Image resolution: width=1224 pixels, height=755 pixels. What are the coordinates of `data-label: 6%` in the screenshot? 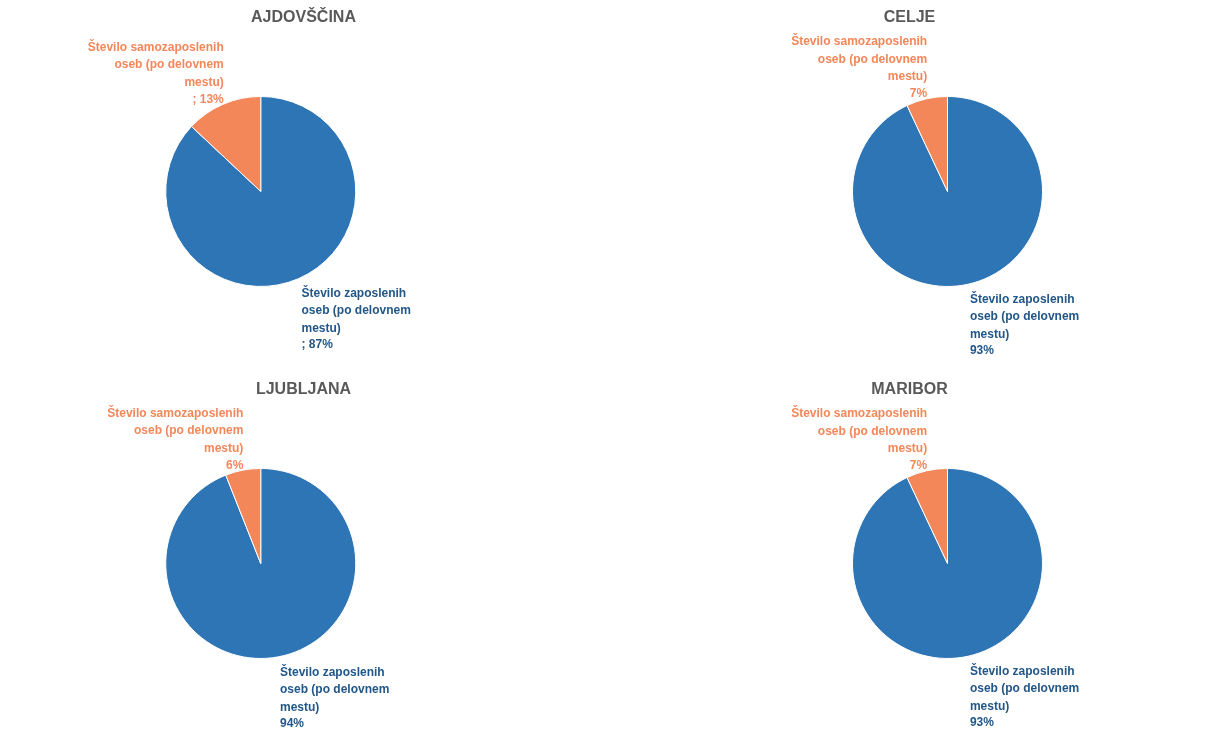 It's located at (234, 464).